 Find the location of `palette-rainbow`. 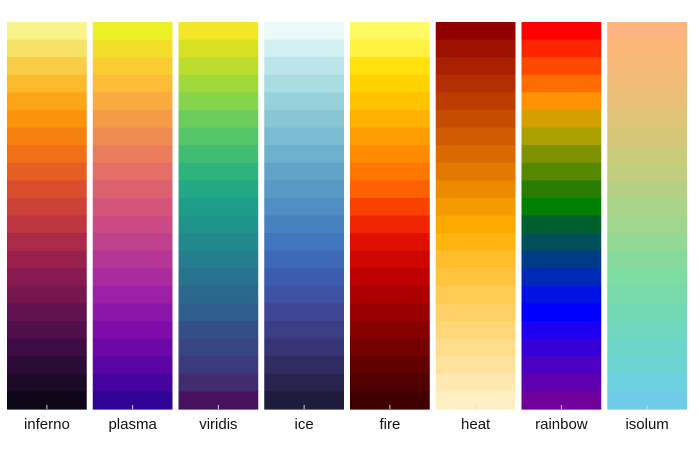

palette-rainbow is located at coordinates (561, 216).